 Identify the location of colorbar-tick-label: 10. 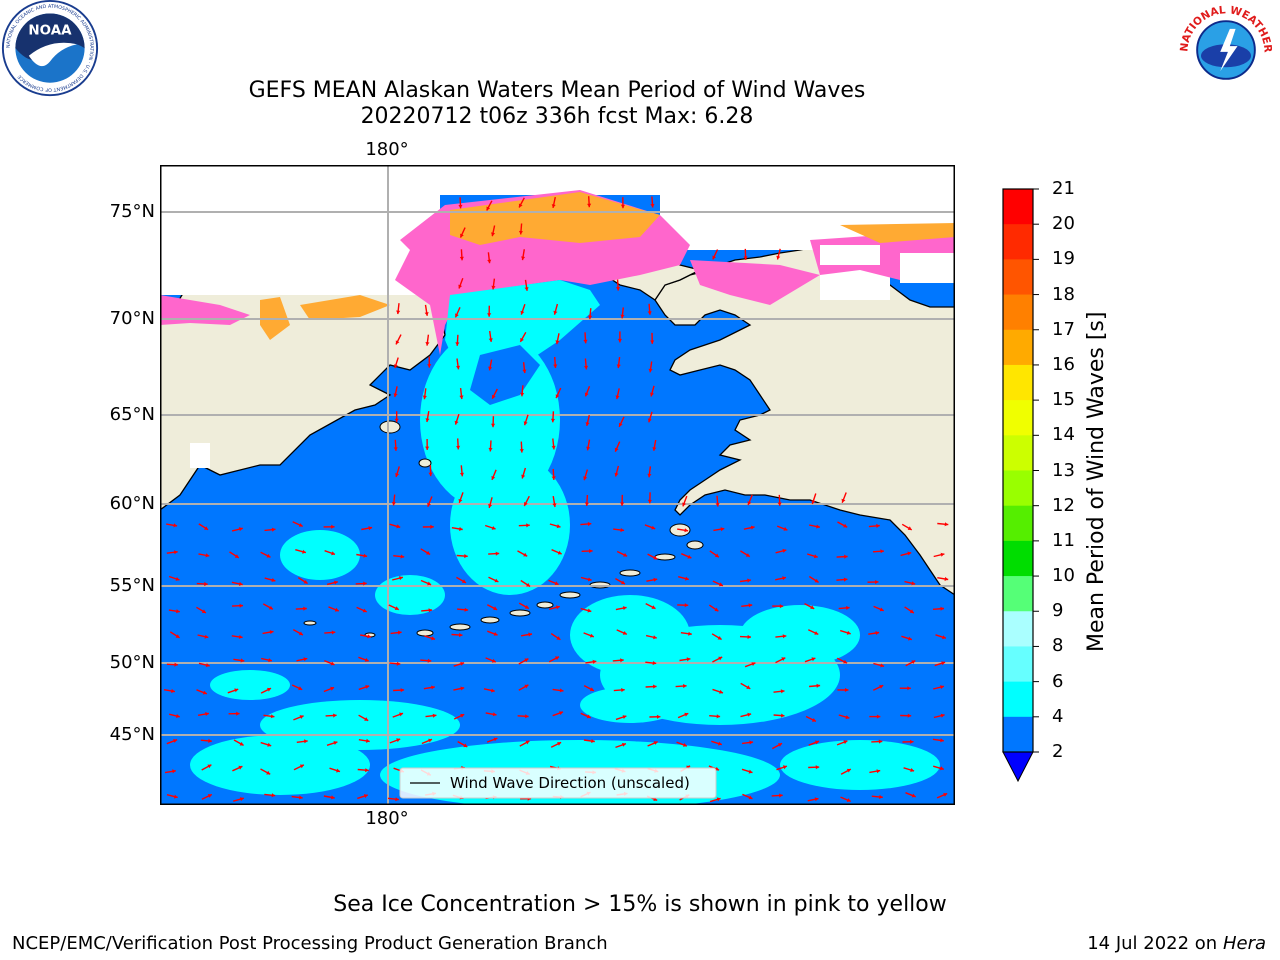
(1063, 576).